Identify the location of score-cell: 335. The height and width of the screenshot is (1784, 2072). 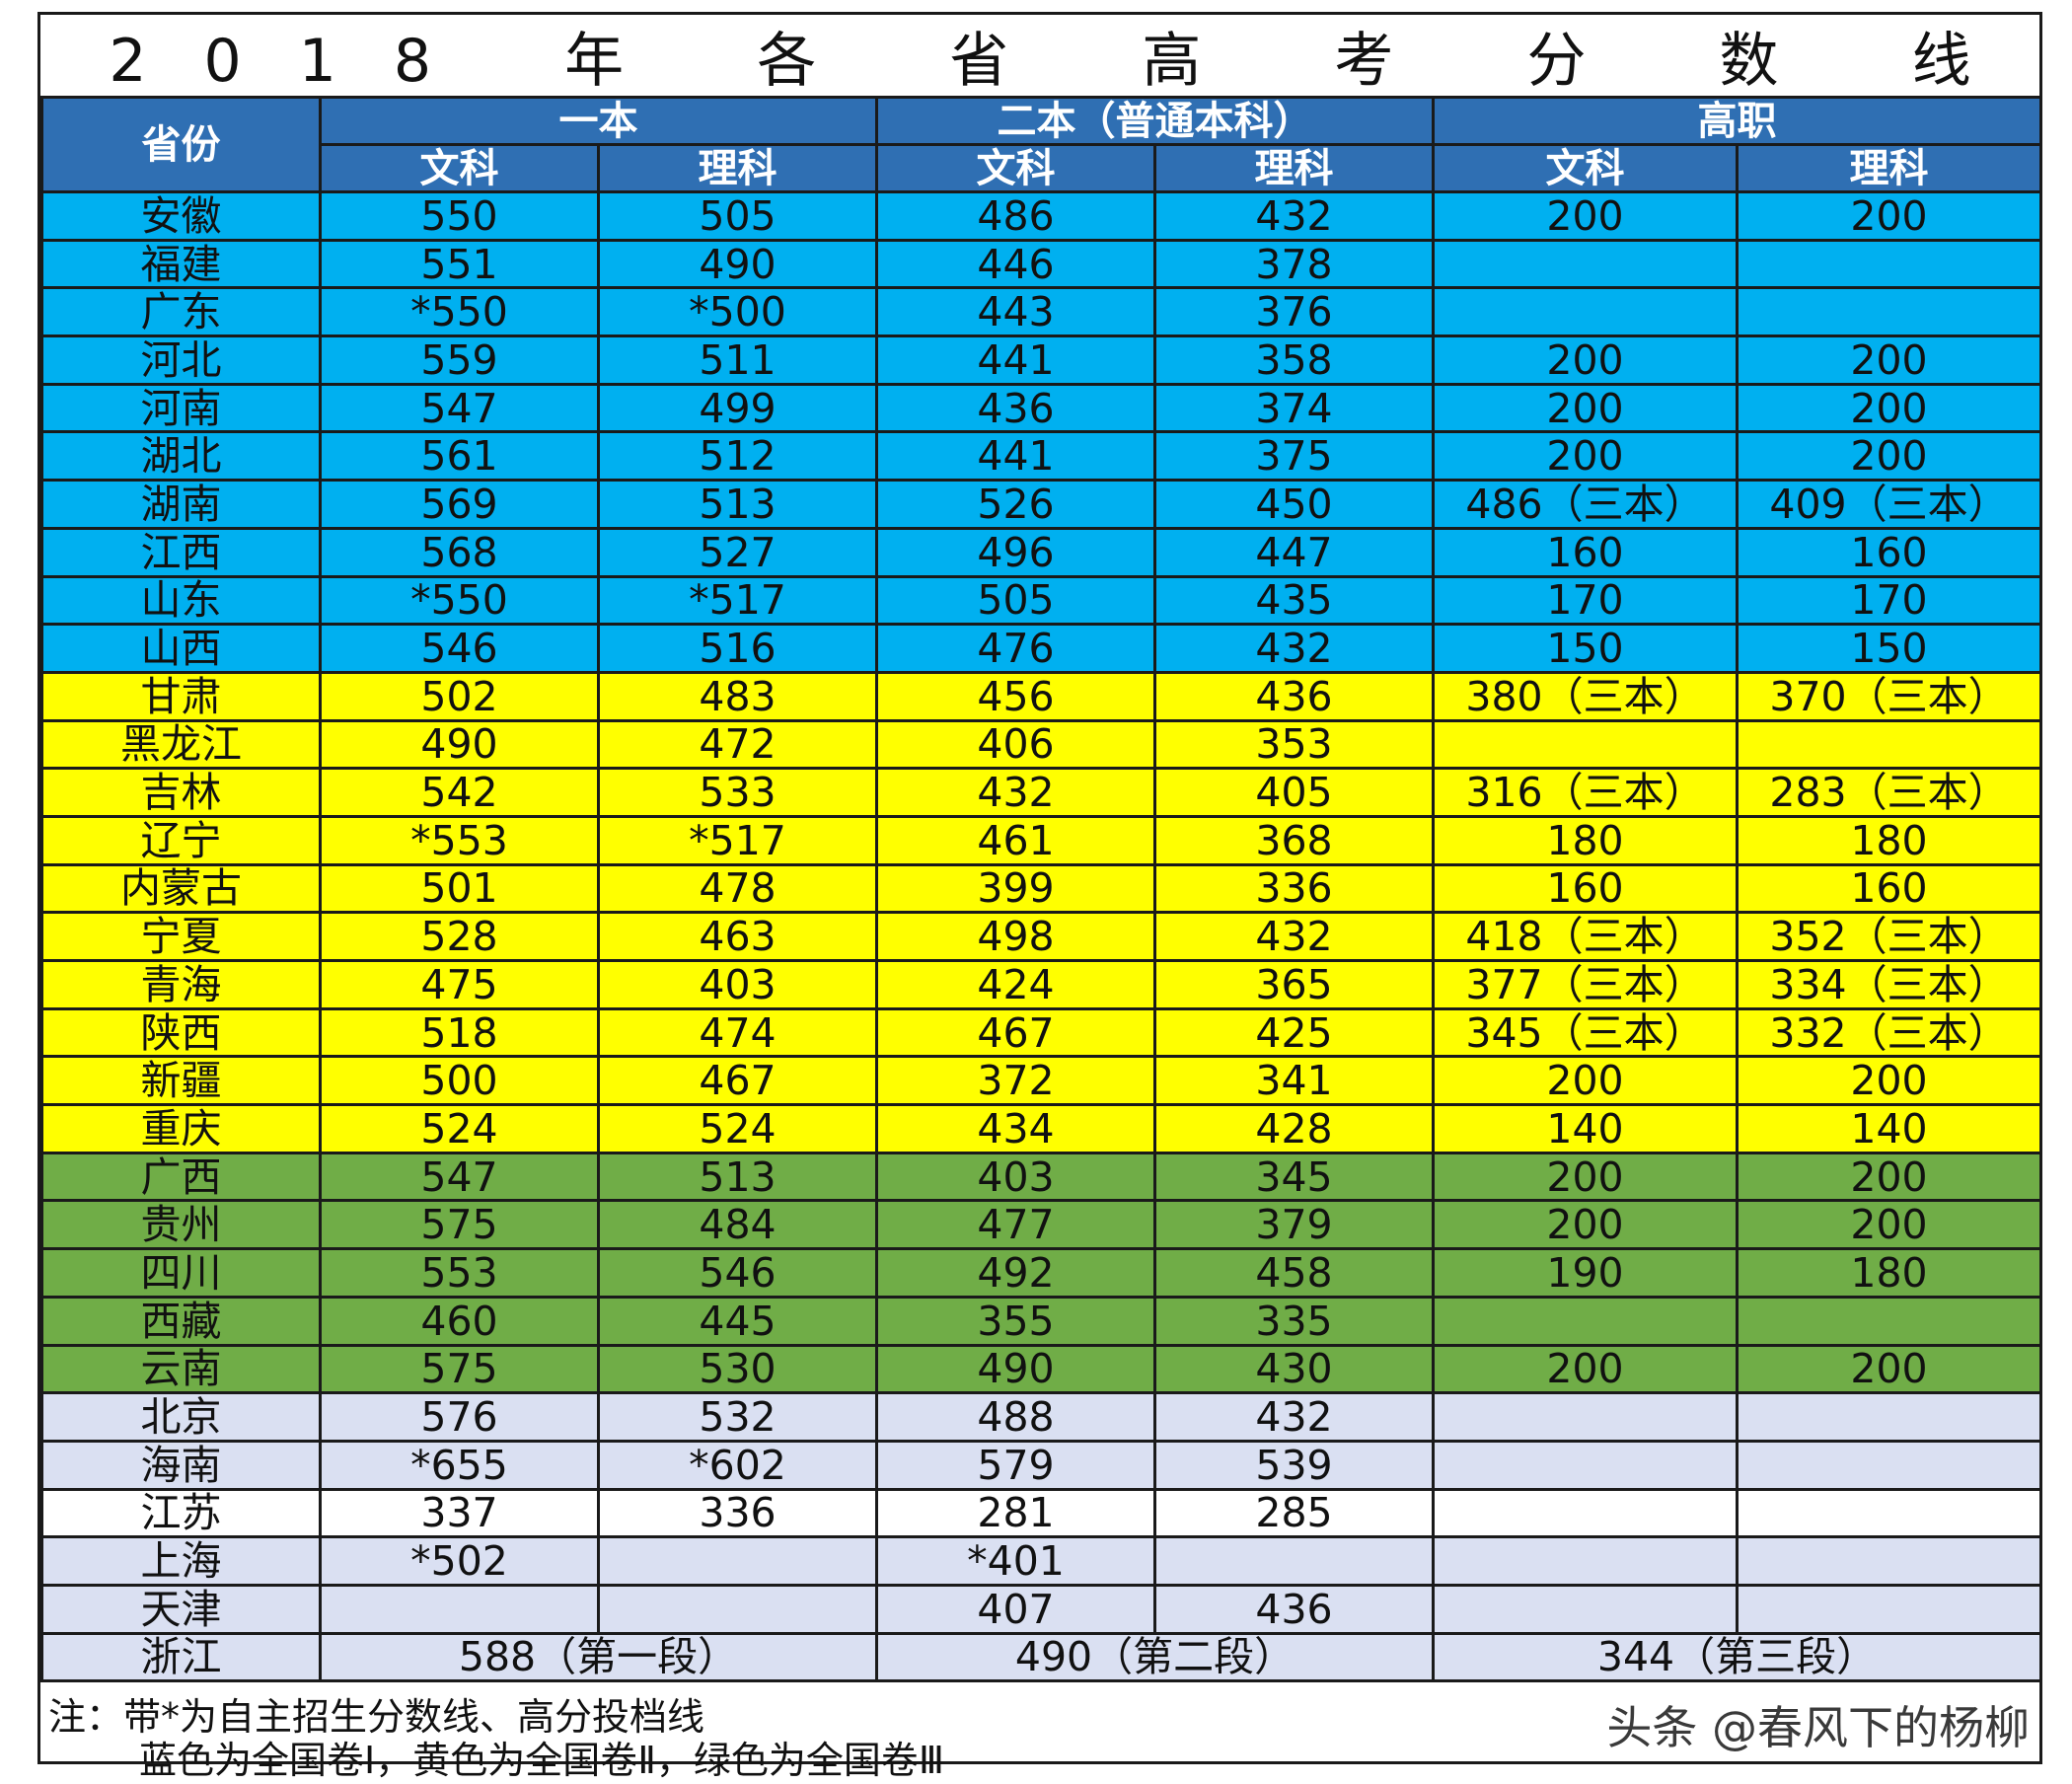
(1294, 1321).